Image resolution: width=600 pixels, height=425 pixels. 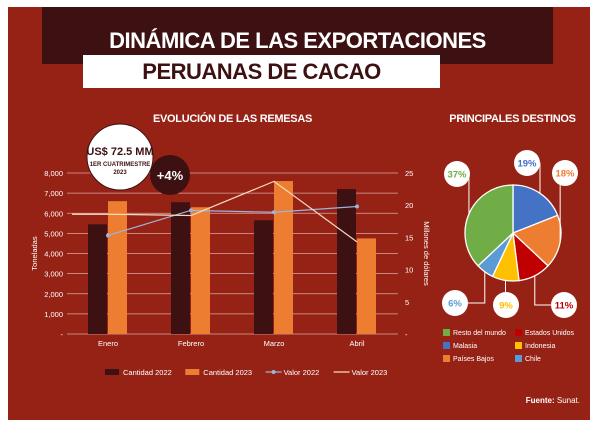 What do you see at coordinates (53, 213) in the screenshot?
I see `y-tick-label: 6,000` at bounding box center [53, 213].